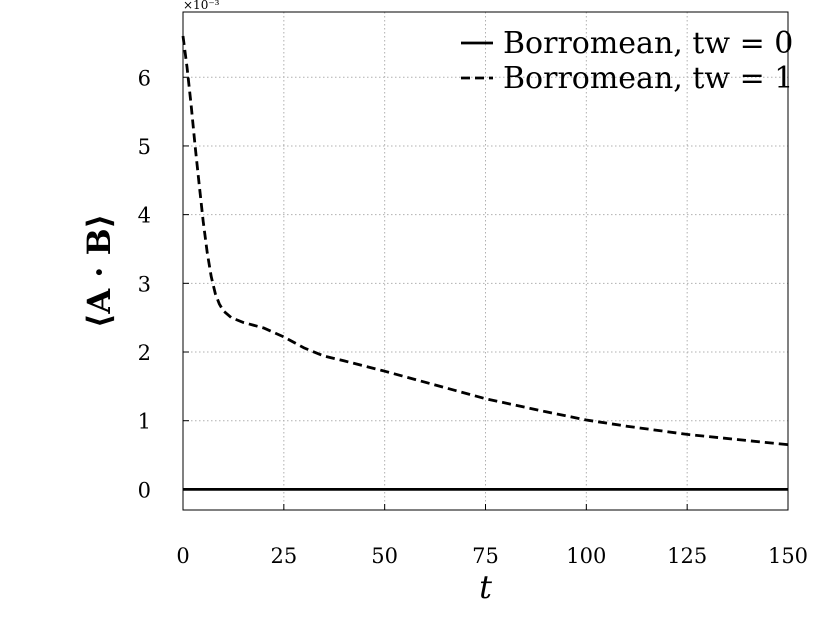 The width and height of the screenshot is (830, 623). What do you see at coordinates (144, 216) in the screenshot?
I see `y-tick-label: 4` at bounding box center [144, 216].